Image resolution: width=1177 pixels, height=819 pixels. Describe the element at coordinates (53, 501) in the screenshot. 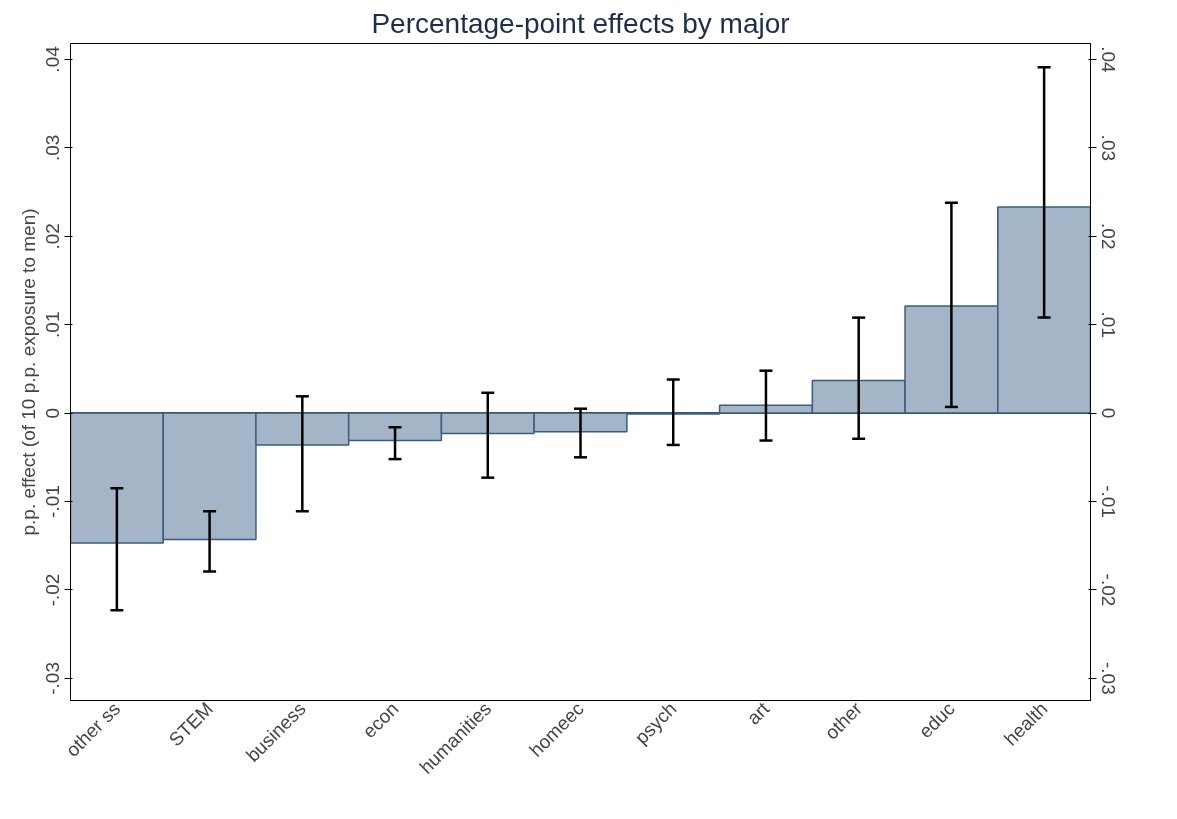

I see `y-tick-label: -.01` at that location.